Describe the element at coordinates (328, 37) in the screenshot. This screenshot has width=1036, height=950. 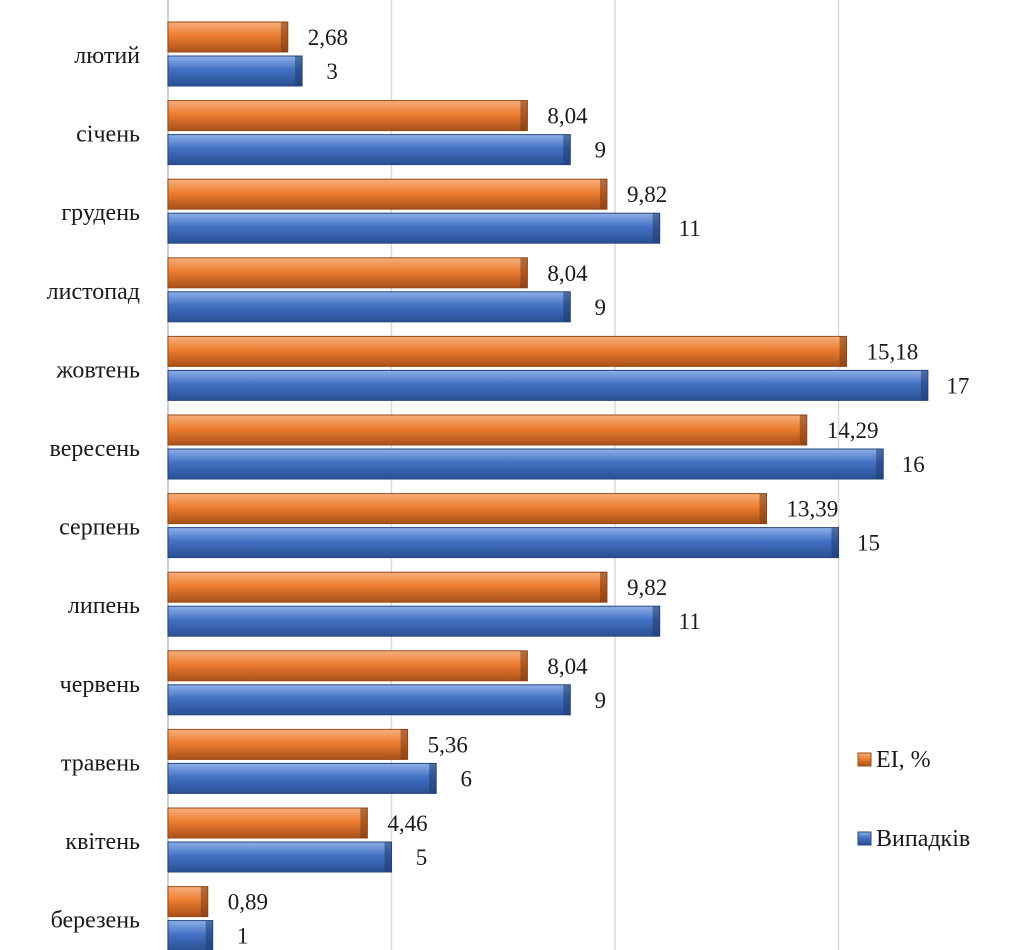
I see `data-label: 2,68` at that location.